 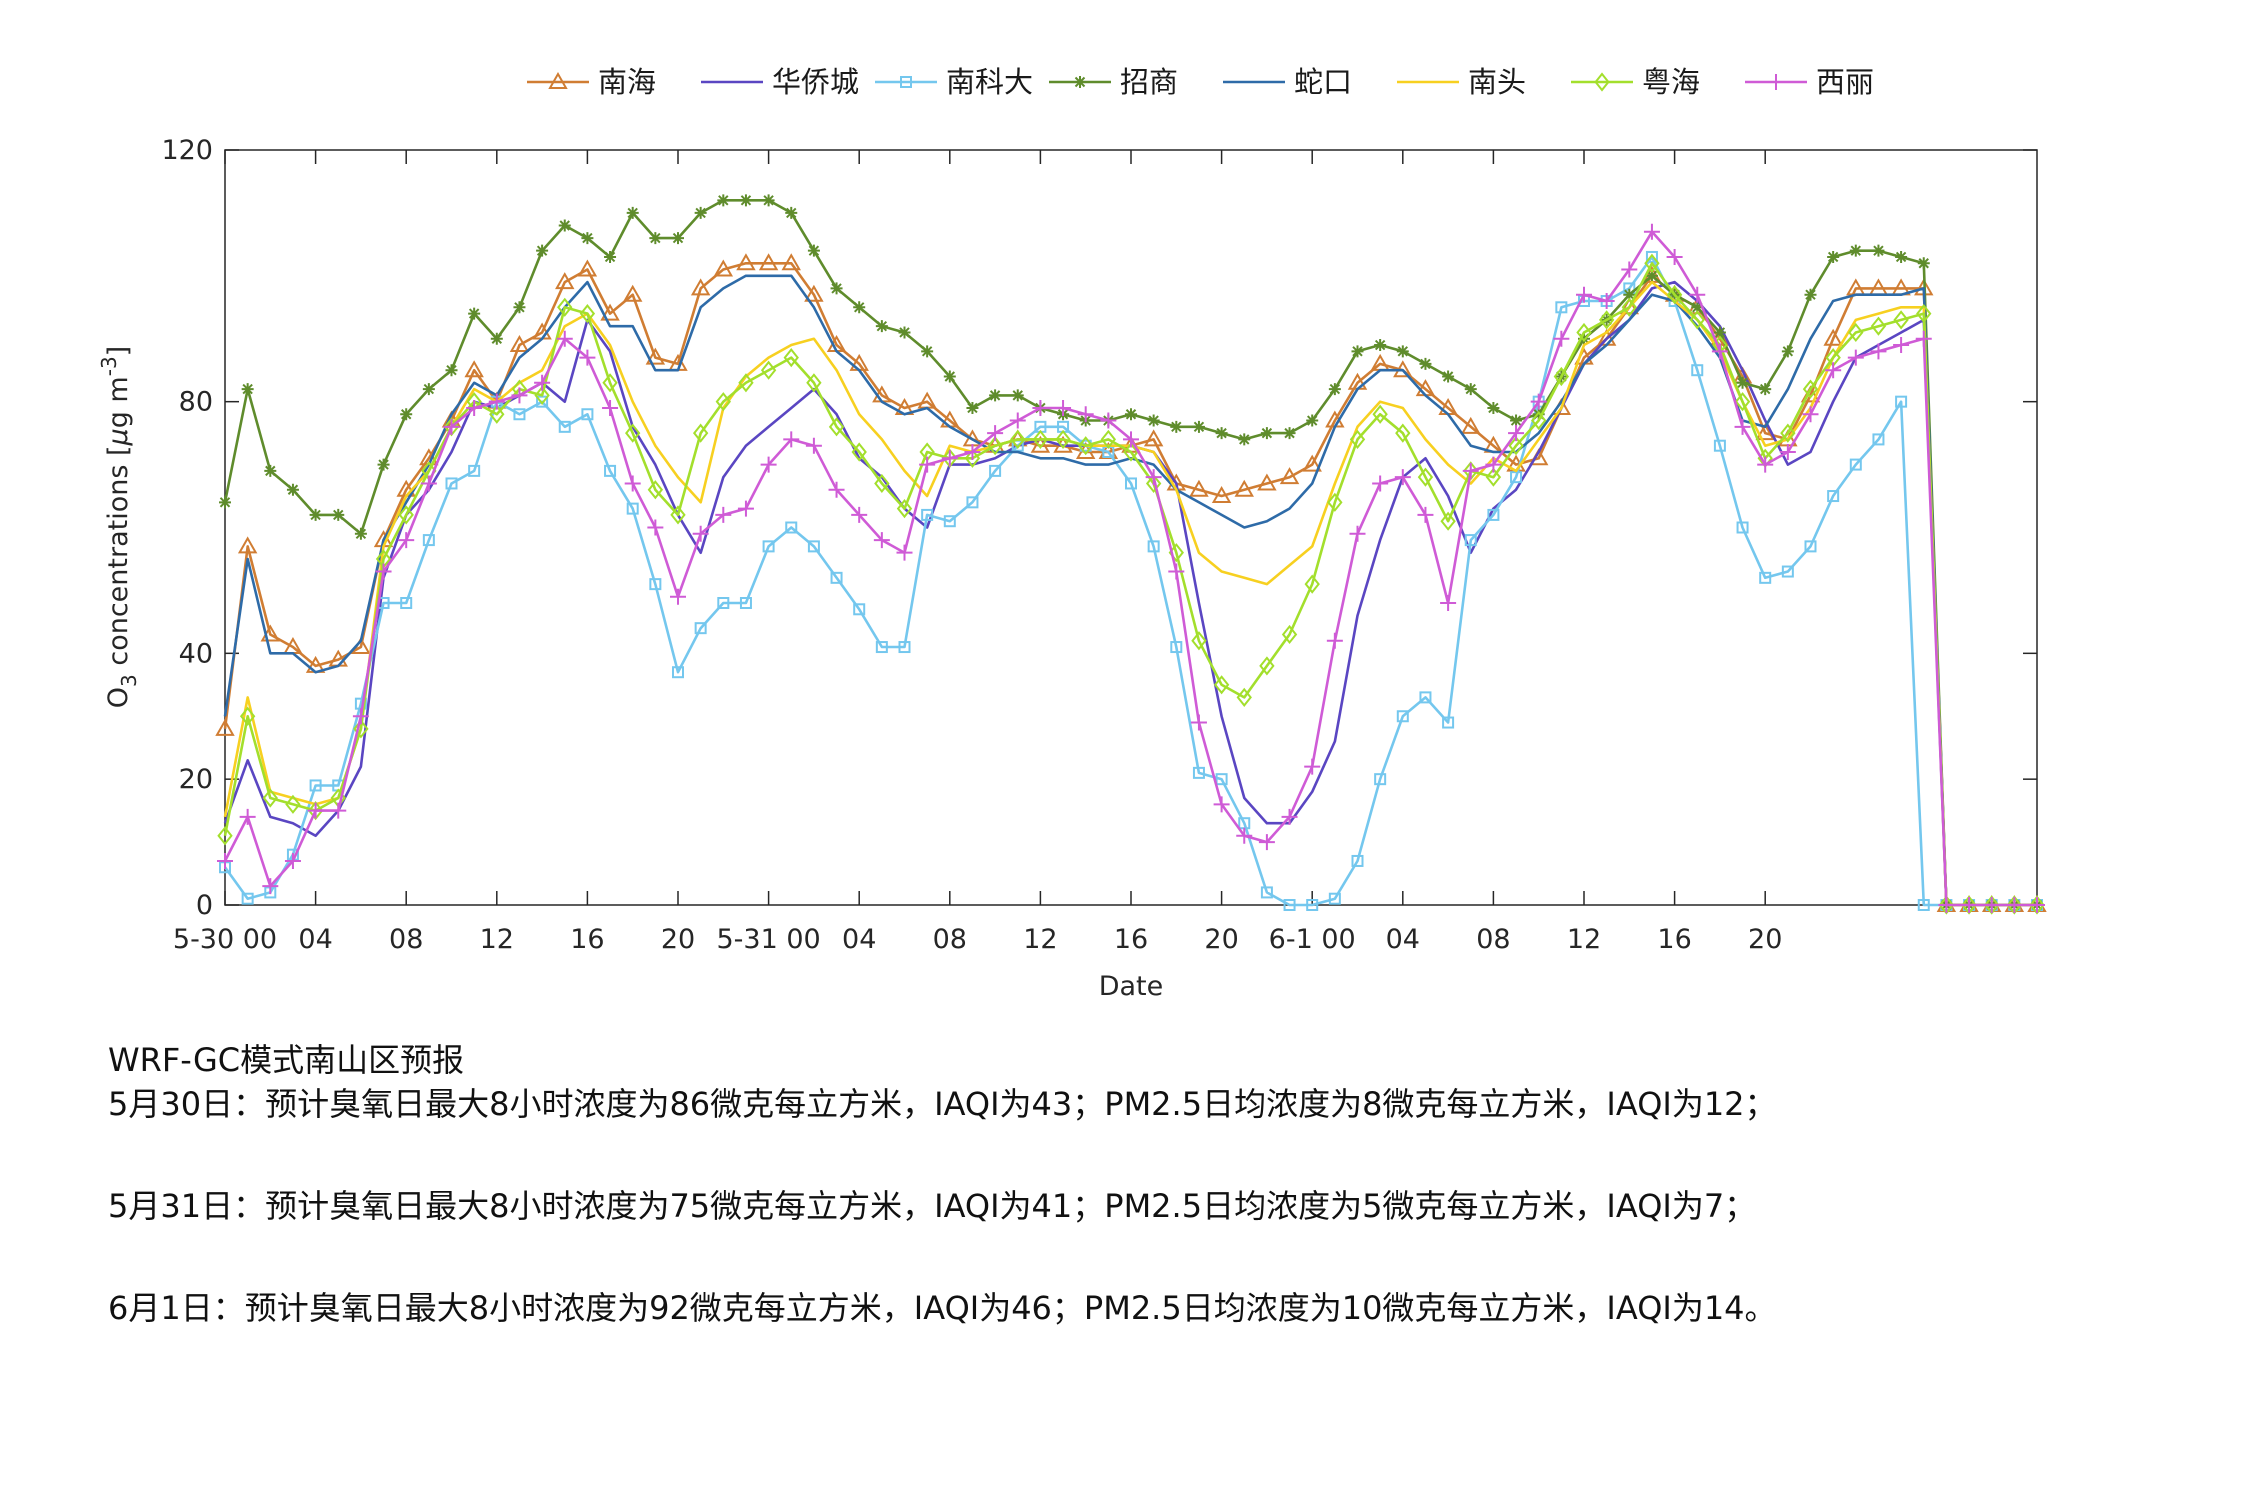 I want to click on y-tick-label: 120, so click(x=187, y=150).